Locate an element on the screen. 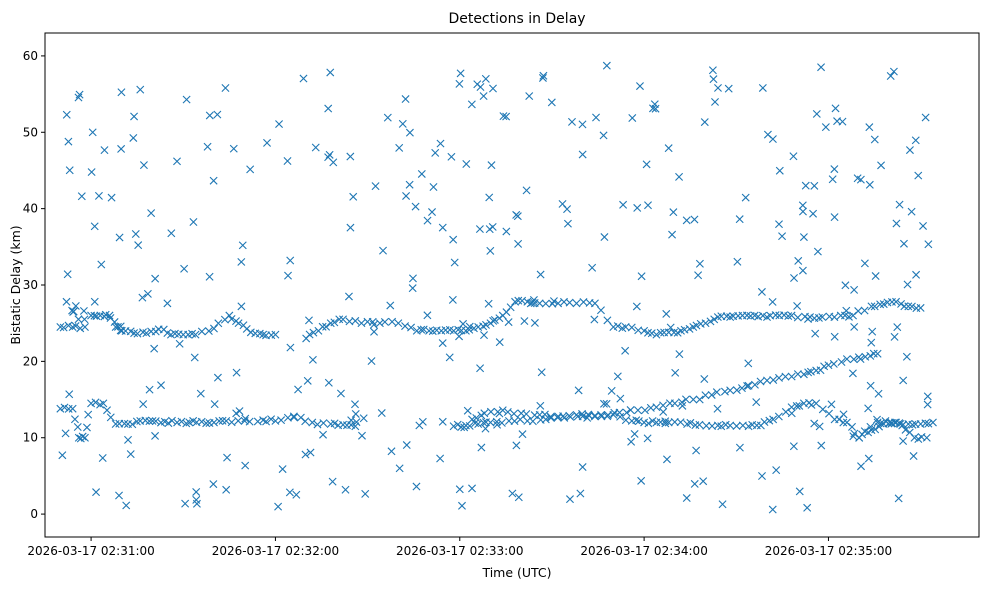  y-tick-label: 50 is located at coordinates (30, 132).